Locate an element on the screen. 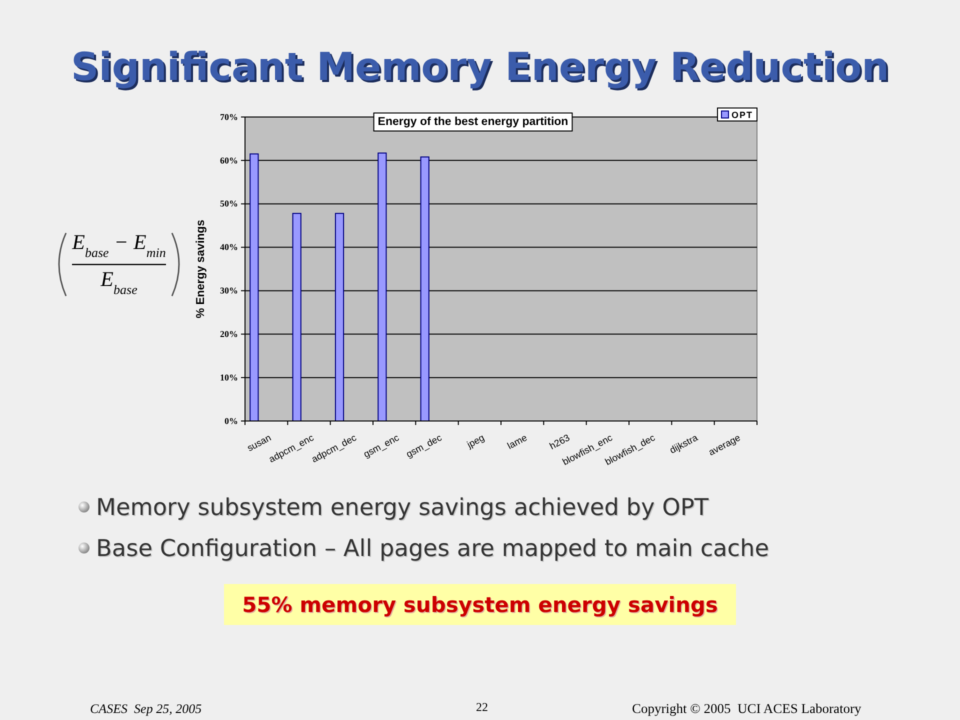 The width and height of the screenshot is (960, 720). x-tick-label: susan is located at coordinates (260, 443).